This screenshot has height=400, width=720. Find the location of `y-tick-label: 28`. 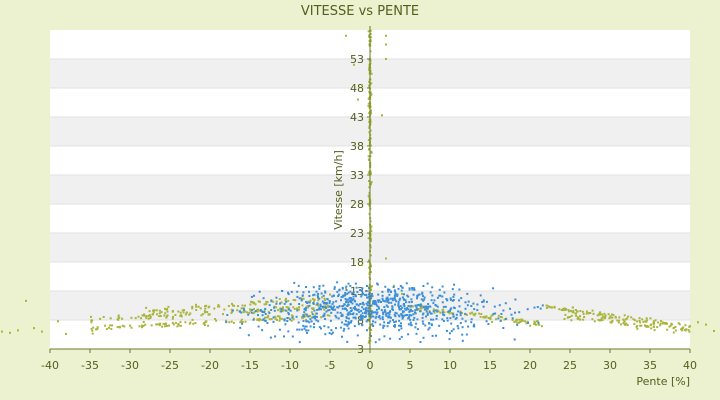

y-tick-label: 28 is located at coordinates (357, 204).